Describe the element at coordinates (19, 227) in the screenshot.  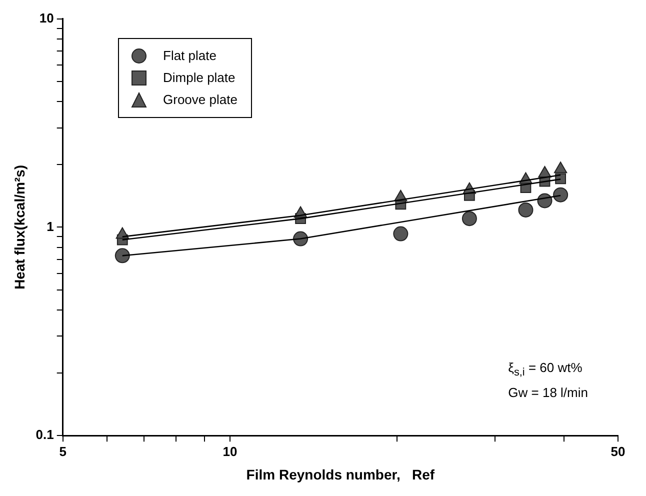
I see `y-axis-title: Heat flux(kcal/m²s)` at that location.